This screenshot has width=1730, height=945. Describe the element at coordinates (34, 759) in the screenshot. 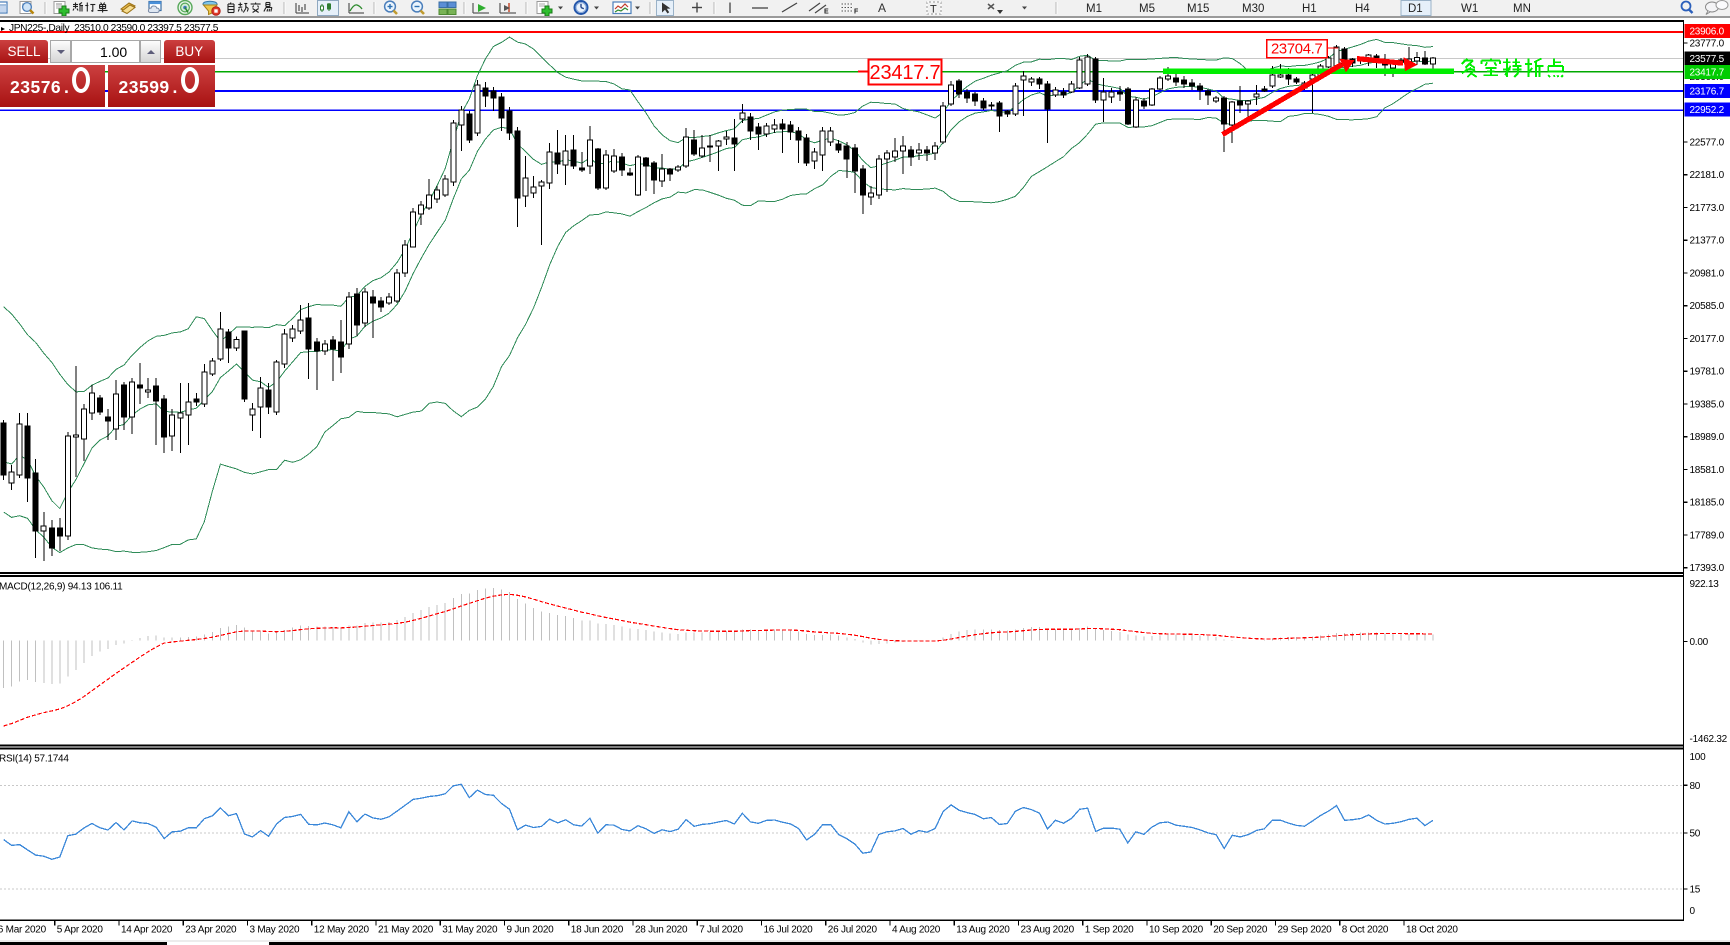

I see `svg-text: RSI(14) 57.1744` at that location.